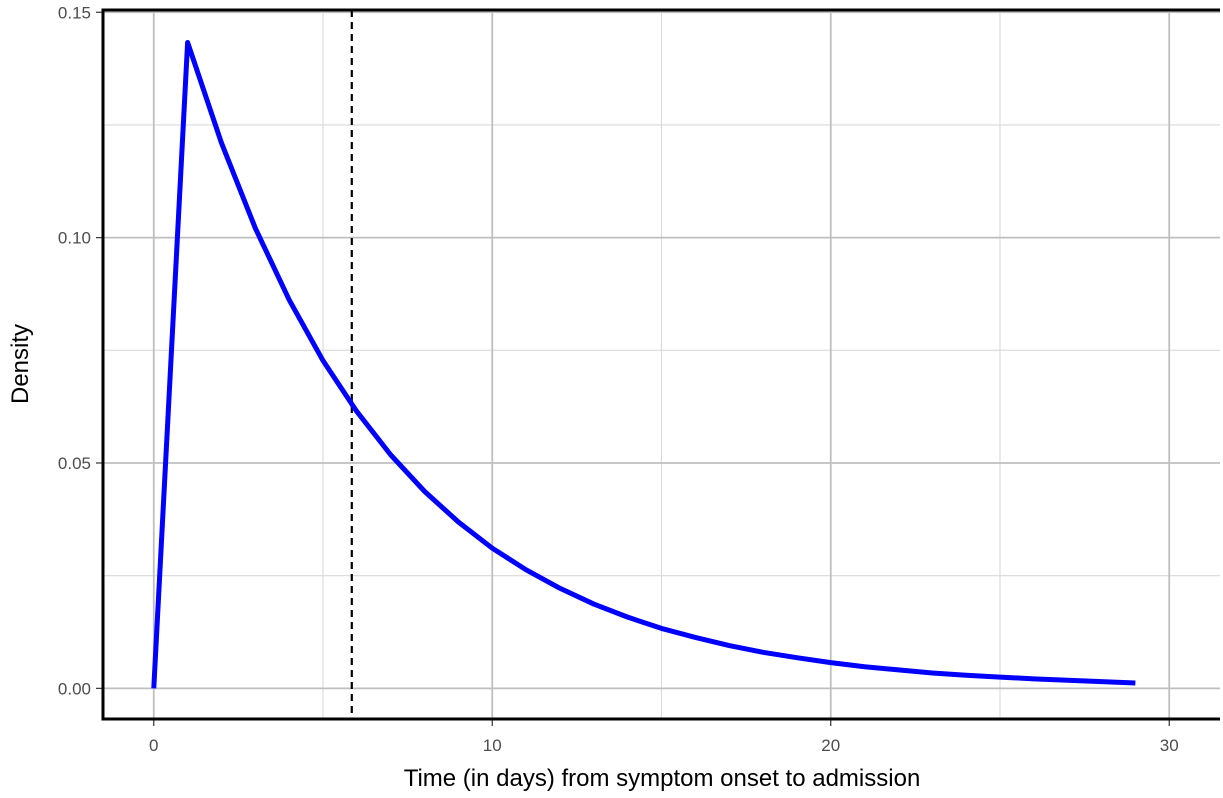 Image resolution: width=1223 pixels, height=798 pixels. Describe the element at coordinates (74, 463) in the screenshot. I see `y-tick-label: 0.05` at that location.